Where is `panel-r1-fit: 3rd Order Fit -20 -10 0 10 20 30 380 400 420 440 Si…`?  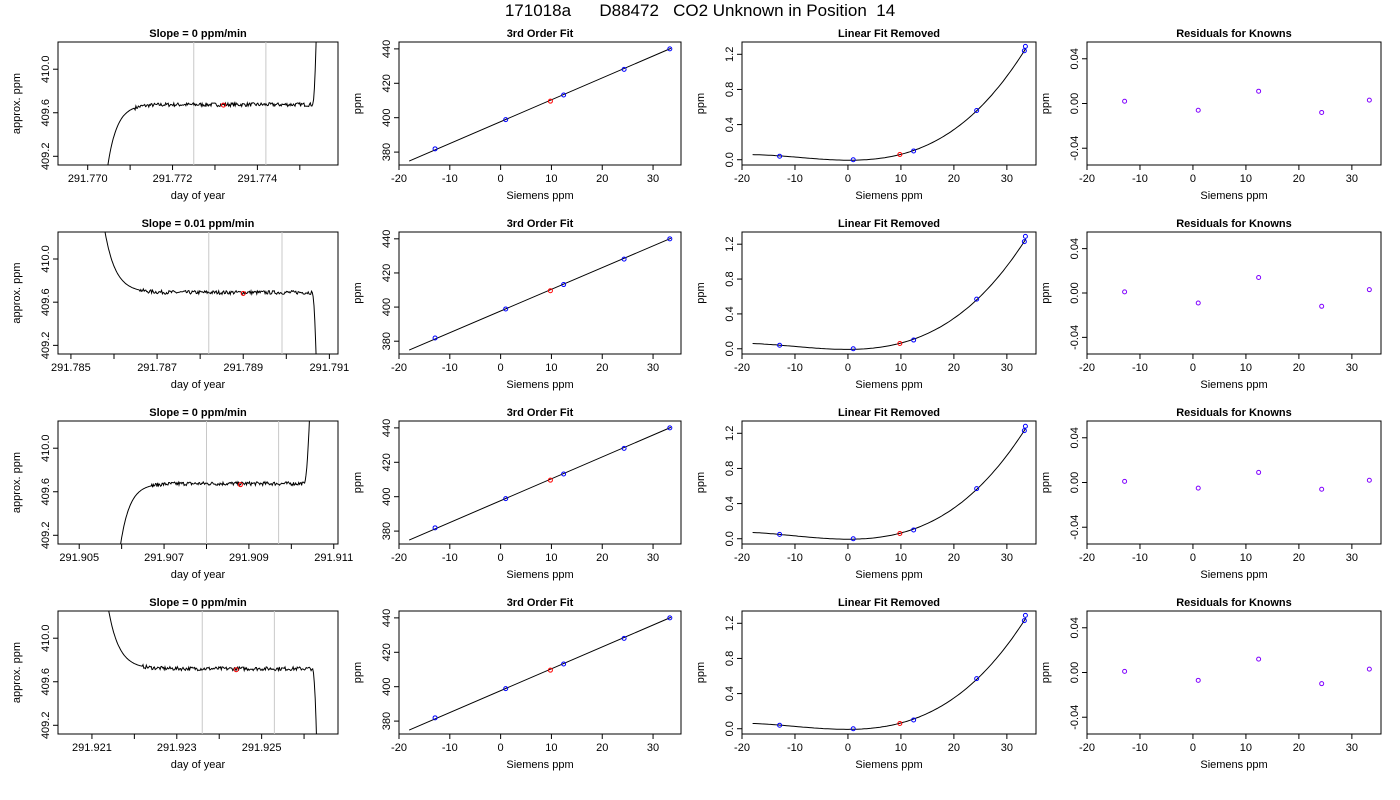
panel-r1-fit: 3rd Order Fit -20 -10 0 10 20 30 380 400 420 440 Si… is located at coordinates (517, 115).